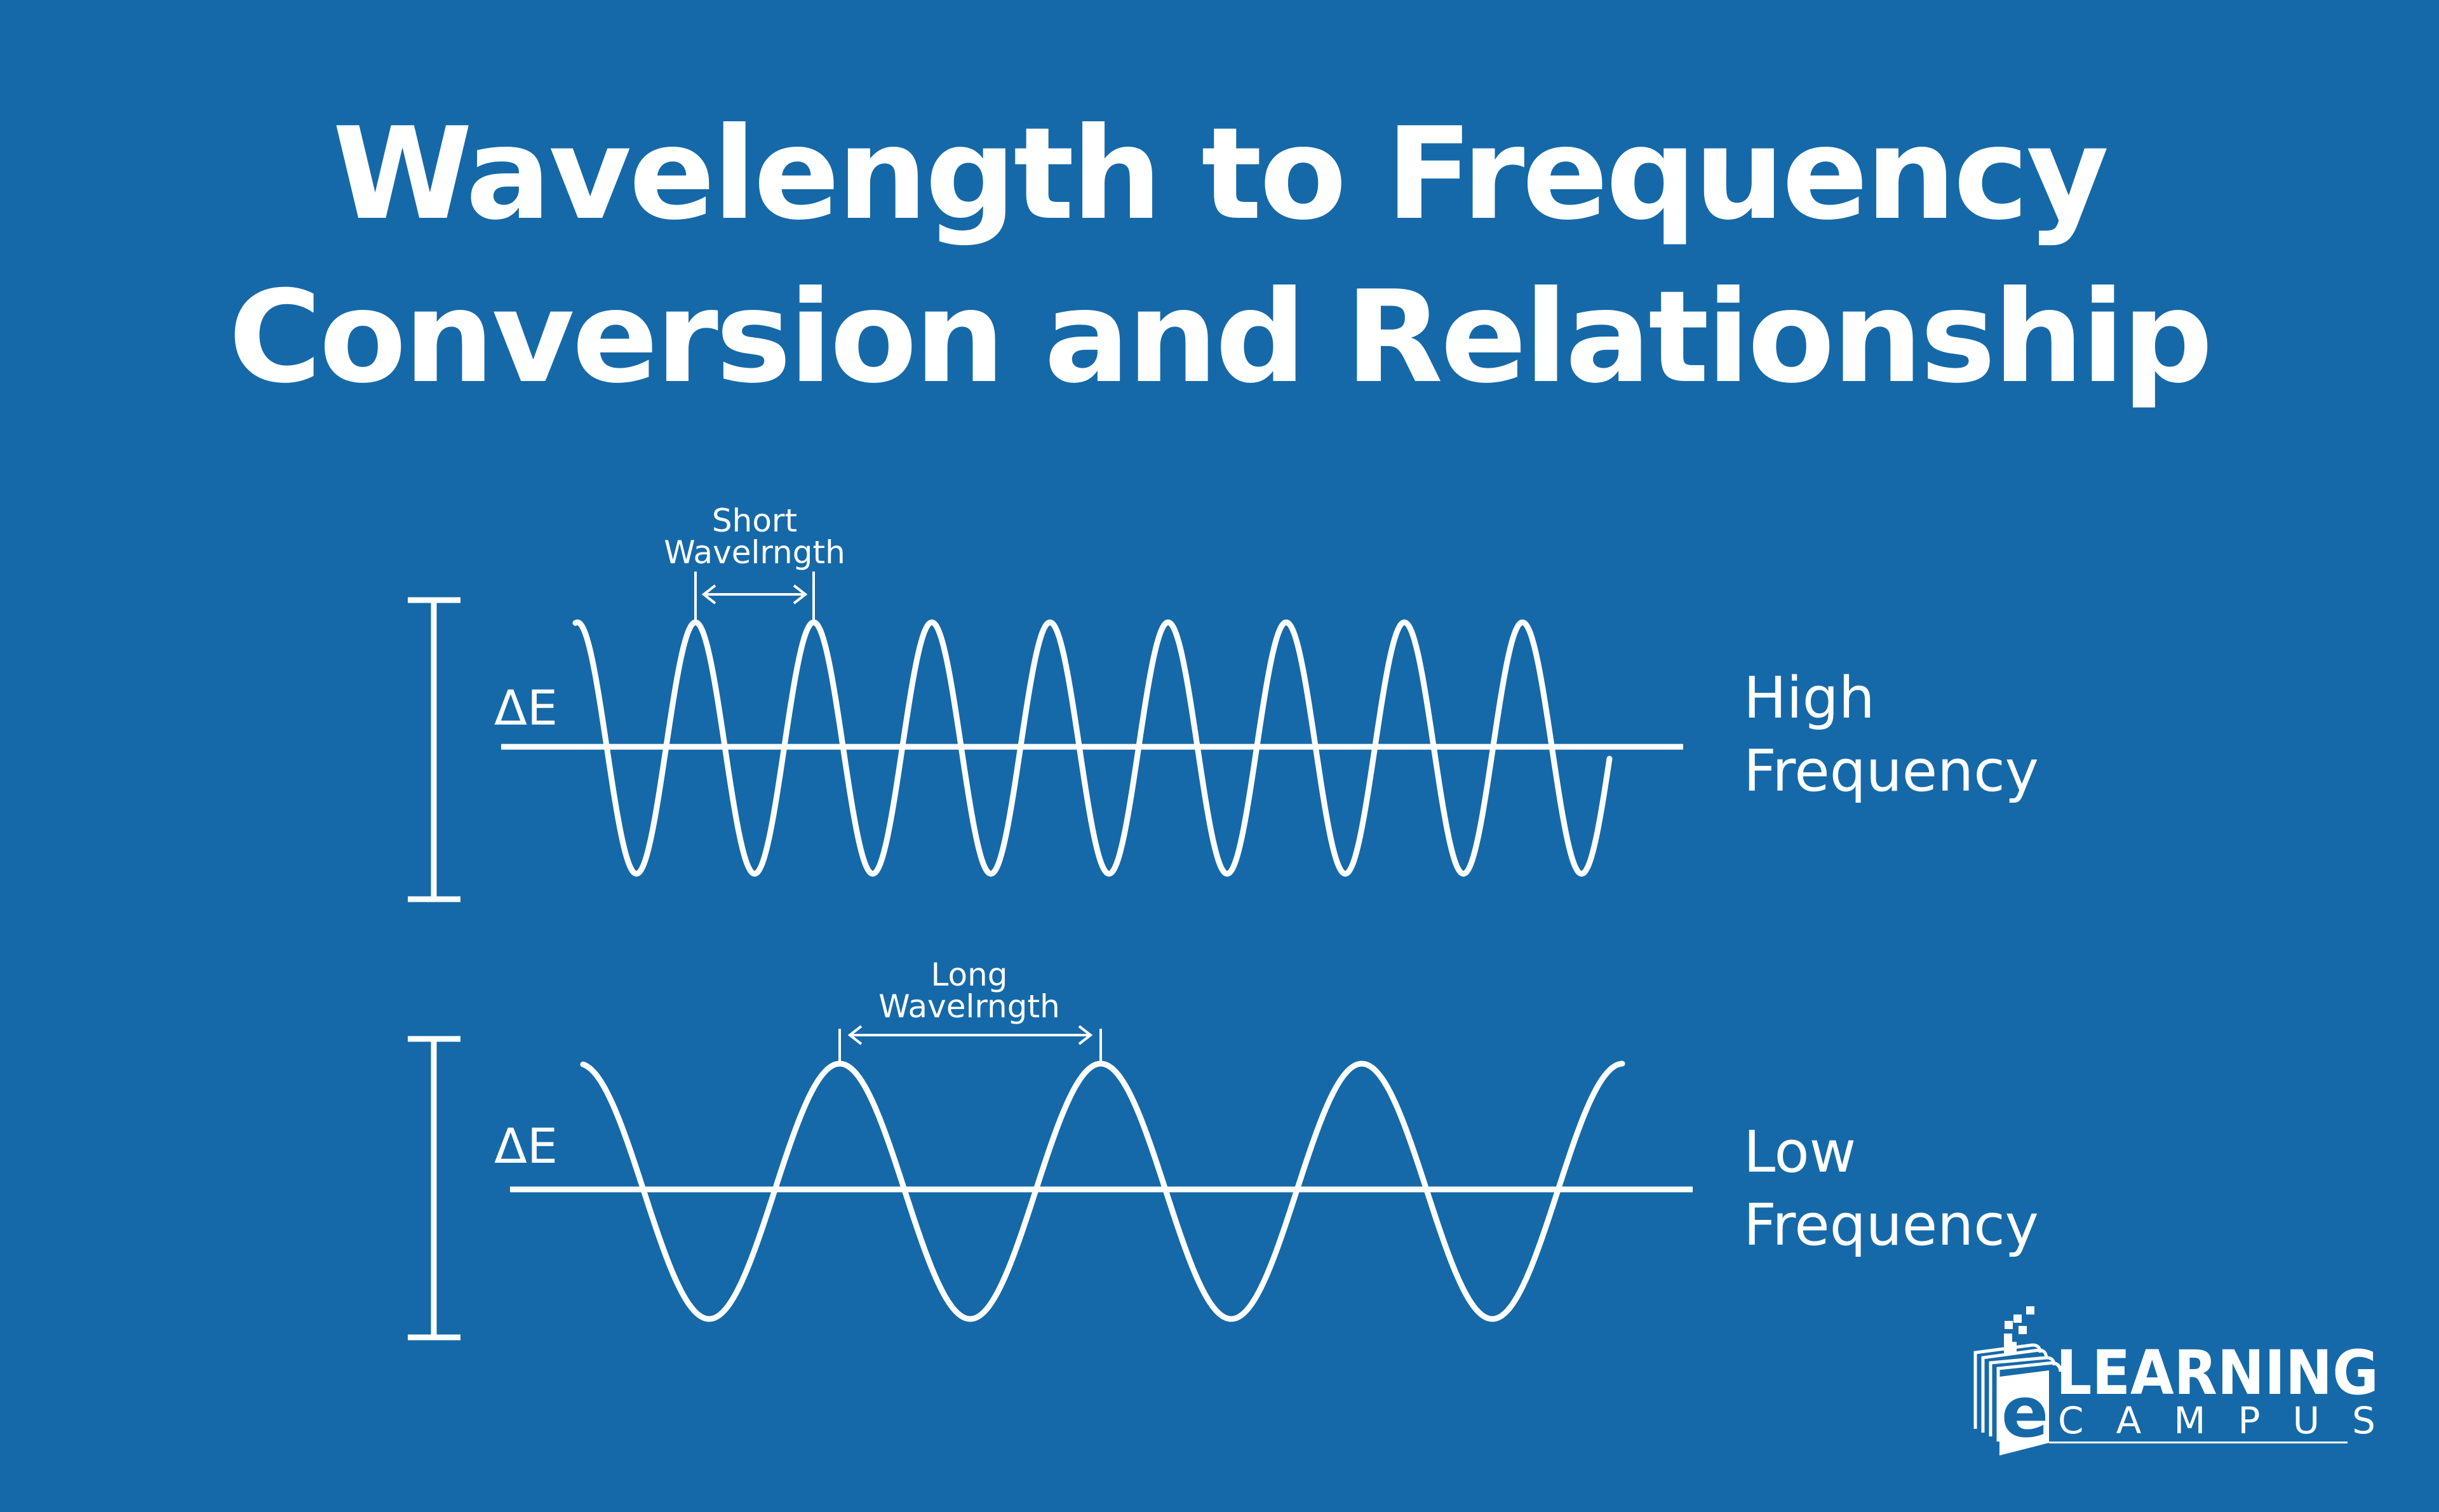 The height and width of the screenshot is (1512, 2439). Describe the element at coordinates (969, 974) in the screenshot. I see `long-wavelength-line1: Long` at that location.